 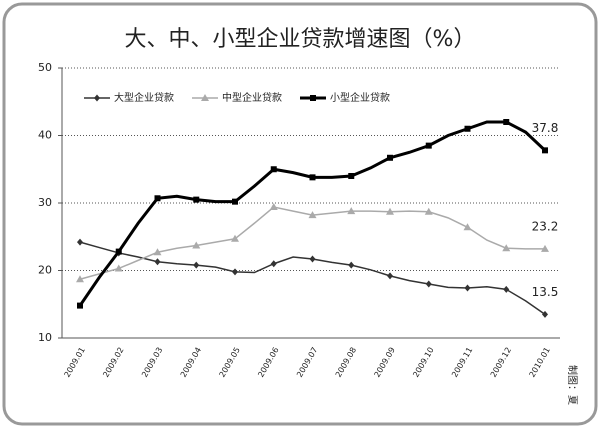 What do you see at coordinates (45, 337) in the screenshot?
I see `y-tick-label: 10` at bounding box center [45, 337].